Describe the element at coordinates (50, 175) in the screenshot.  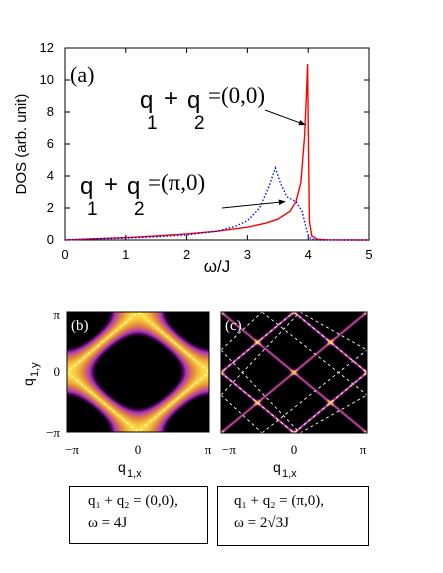
I see `y-tick-label-a: 4` at that location.